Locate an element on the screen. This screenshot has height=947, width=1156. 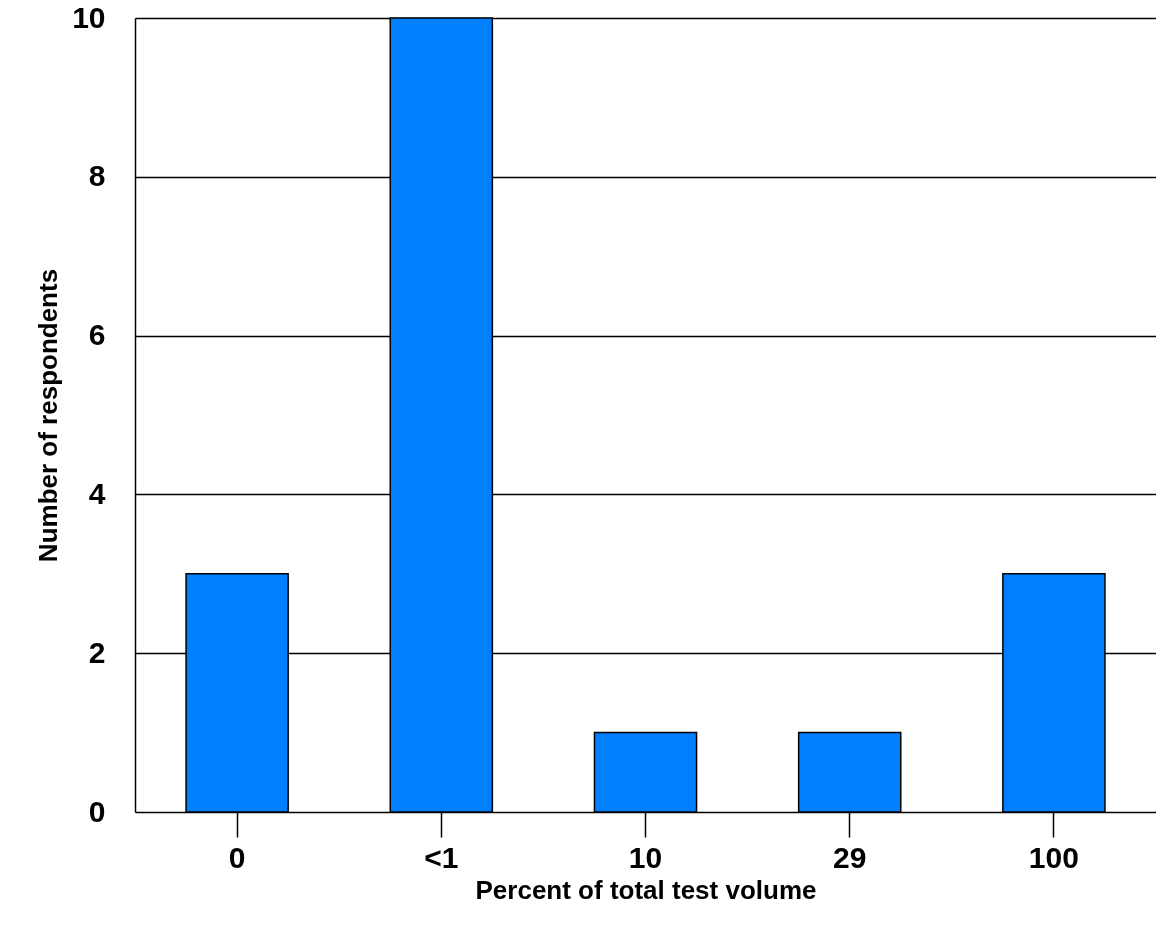
y-axis-title: Number of respondents is located at coordinates (48, 415).